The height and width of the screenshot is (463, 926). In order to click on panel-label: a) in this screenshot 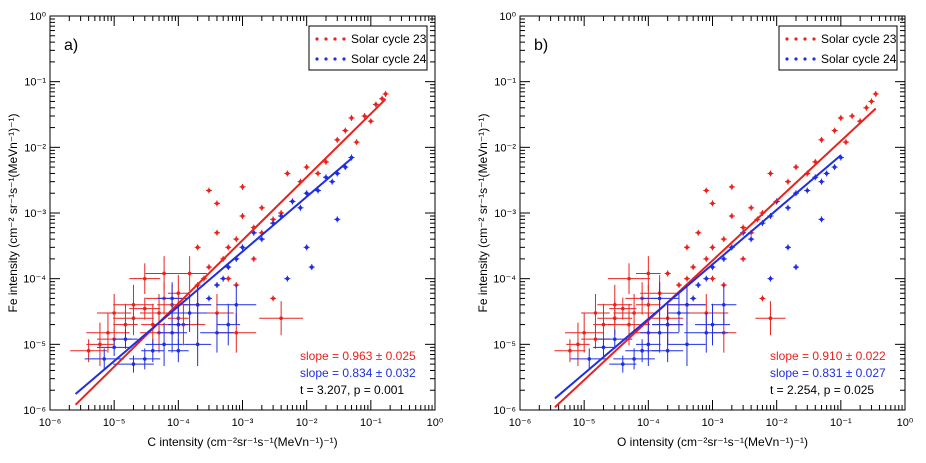, I will do `click(71, 45)`.